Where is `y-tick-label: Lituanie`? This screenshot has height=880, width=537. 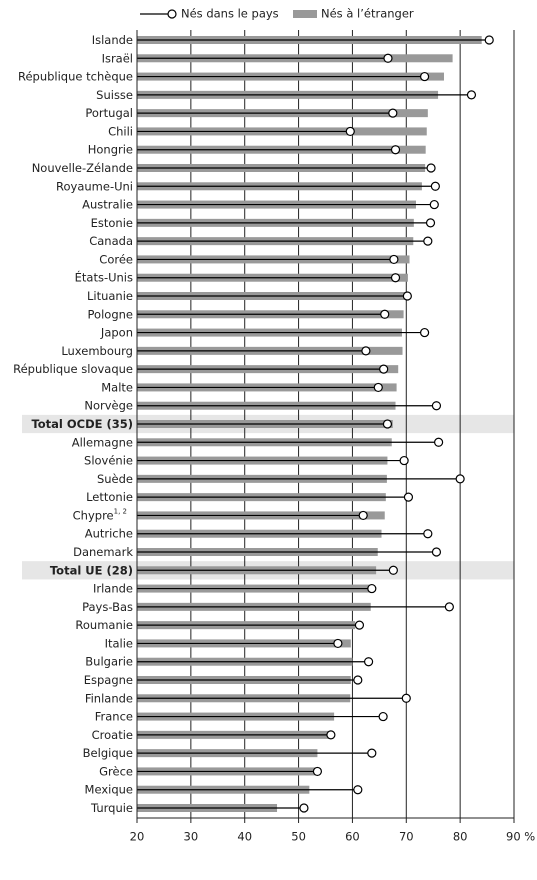
y-tick-label: Lituanie is located at coordinates (110, 296).